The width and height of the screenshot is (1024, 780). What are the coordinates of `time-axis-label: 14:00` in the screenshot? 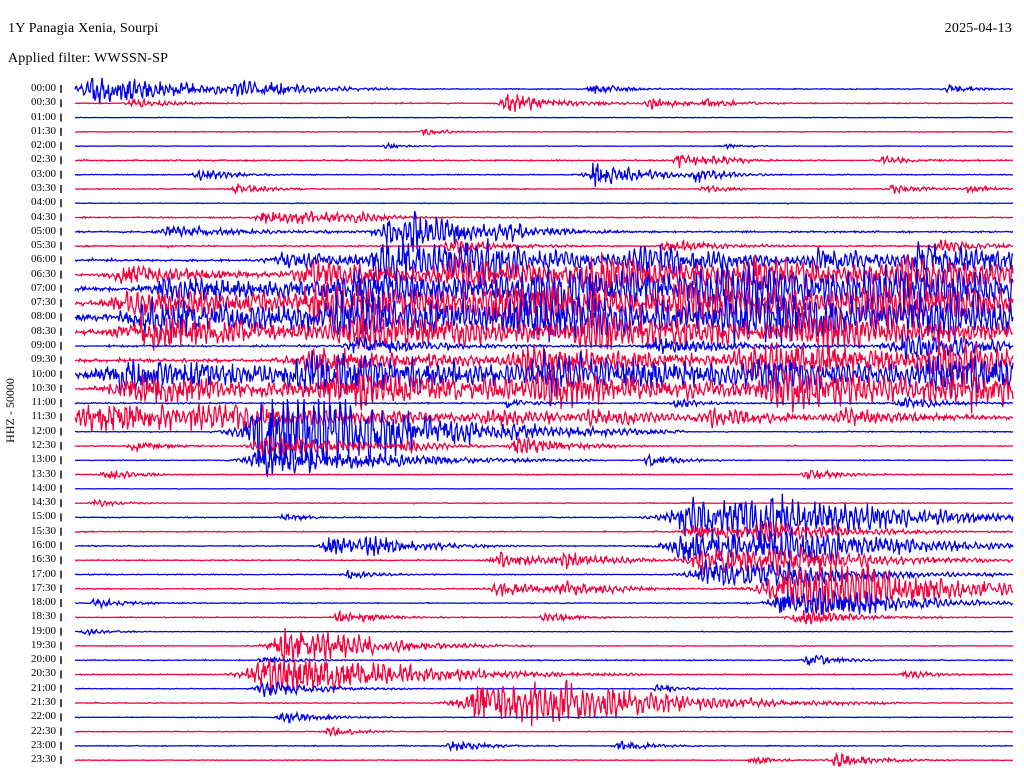 It's located at (43, 487).